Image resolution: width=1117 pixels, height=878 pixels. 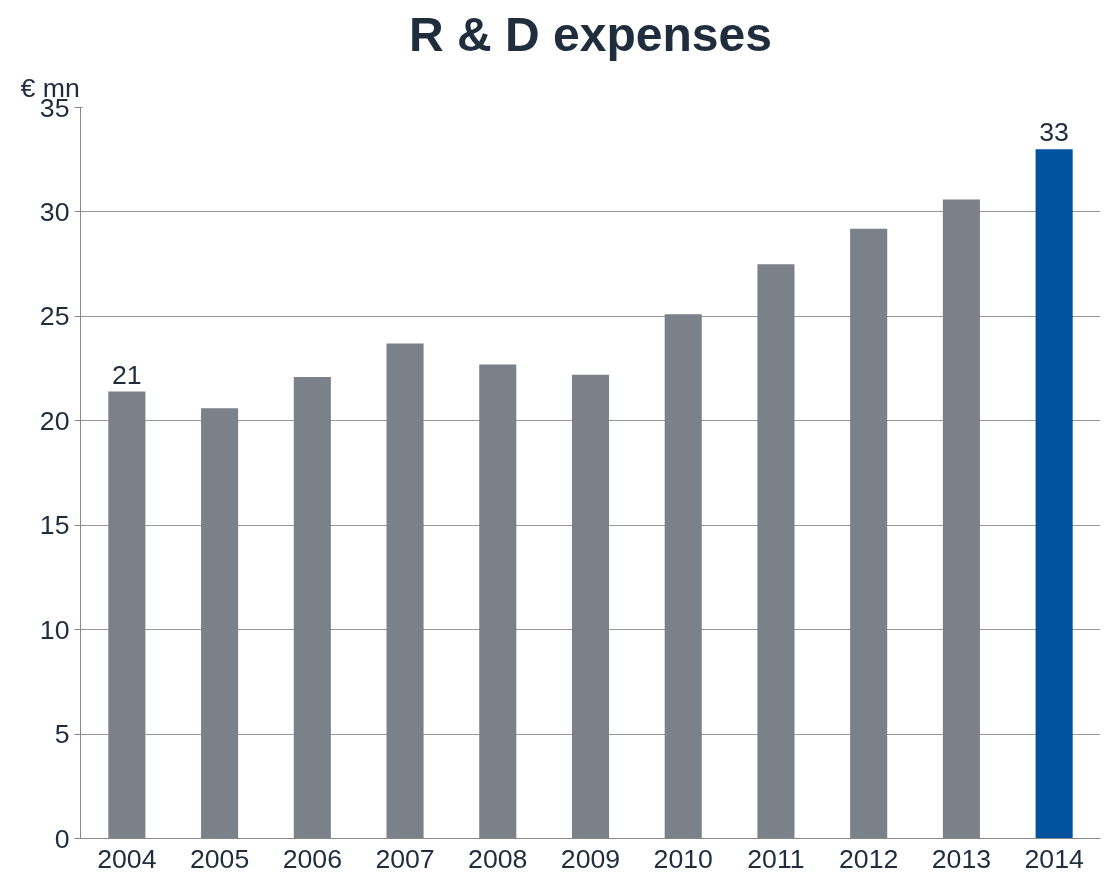 What do you see at coordinates (62, 838) in the screenshot?
I see `y-tick-label: 0` at bounding box center [62, 838].